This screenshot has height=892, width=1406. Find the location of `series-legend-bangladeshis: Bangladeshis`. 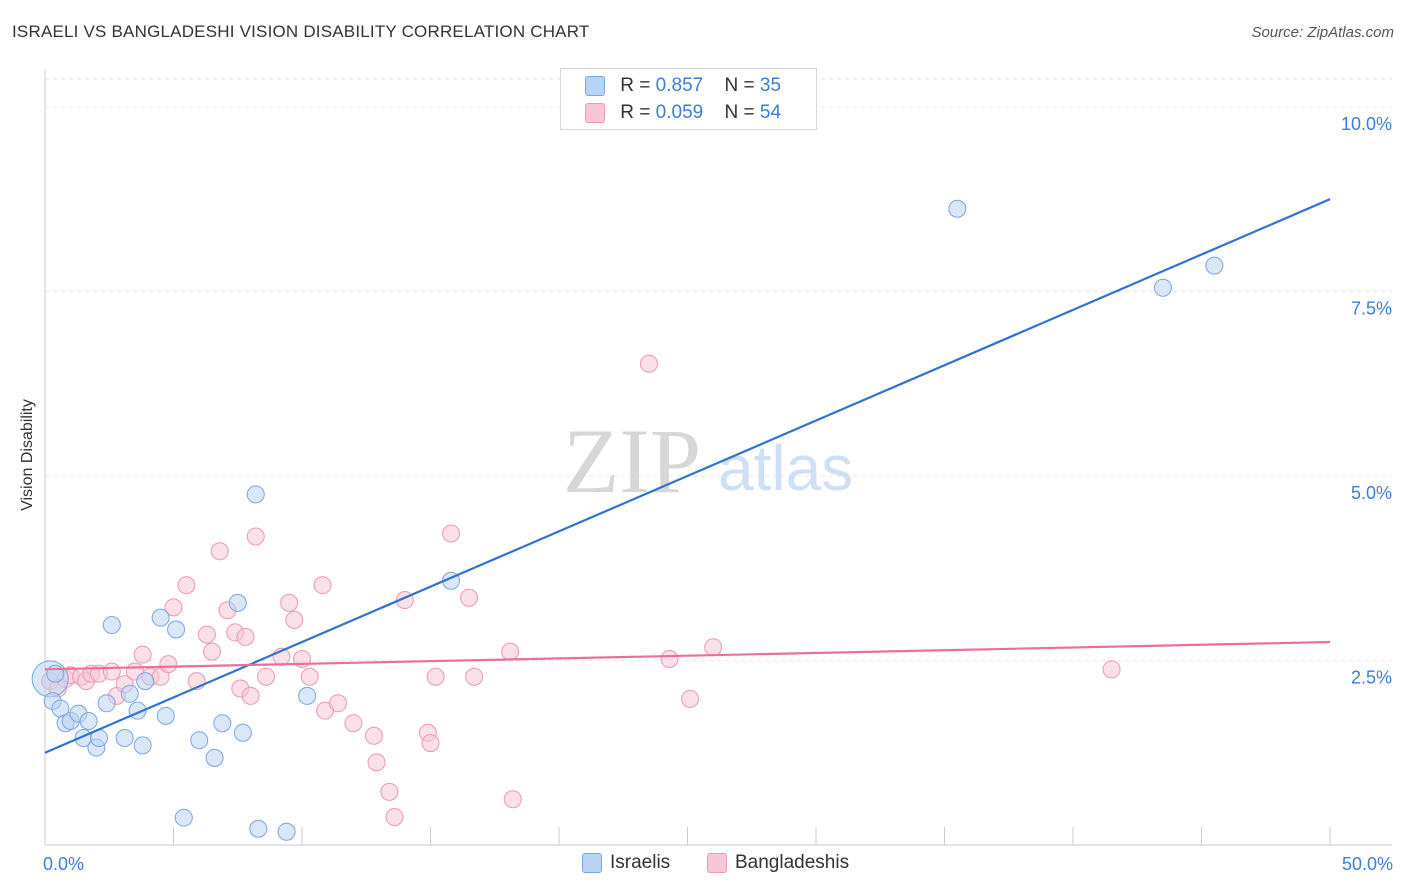

series-legend-bangladeshis: Bangladeshis is located at coordinates (778, 863).